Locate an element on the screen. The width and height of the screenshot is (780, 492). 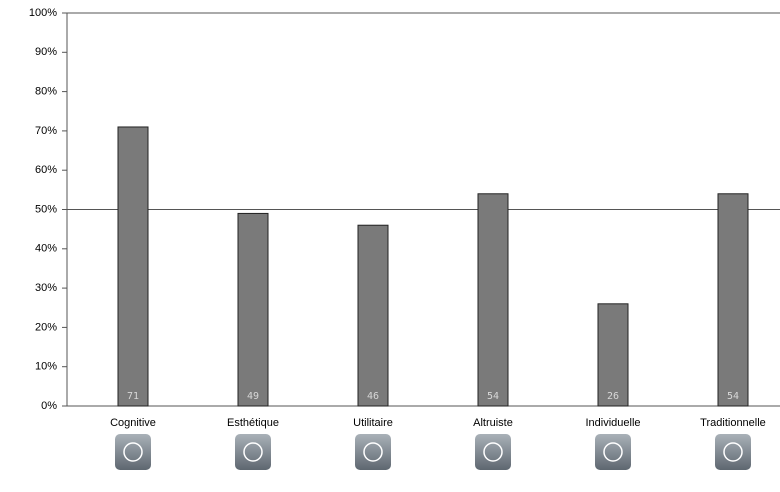
value-label: 26 is located at coordinates (613, 396).